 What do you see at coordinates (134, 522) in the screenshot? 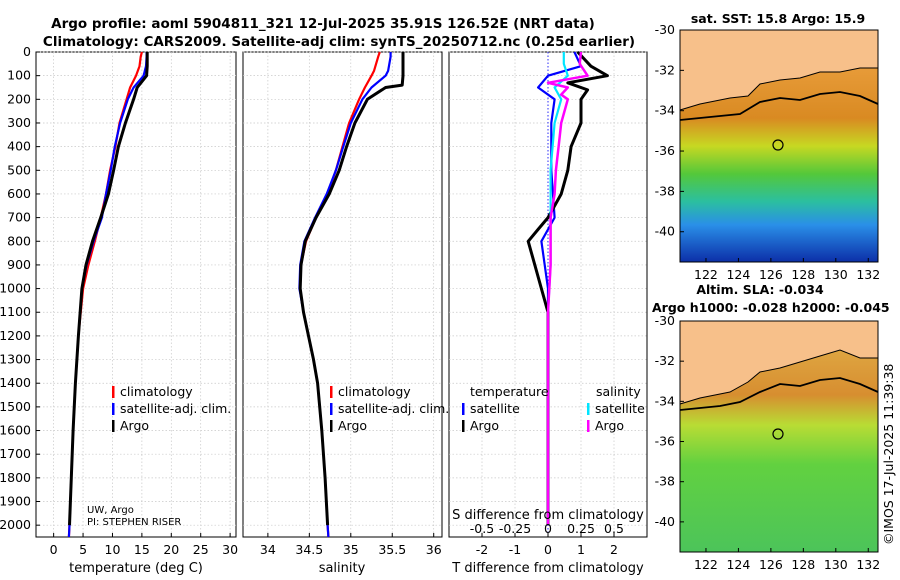
I see `credit-line-2: PI: STEPHEN RISER` at bounding box center [134, 522].